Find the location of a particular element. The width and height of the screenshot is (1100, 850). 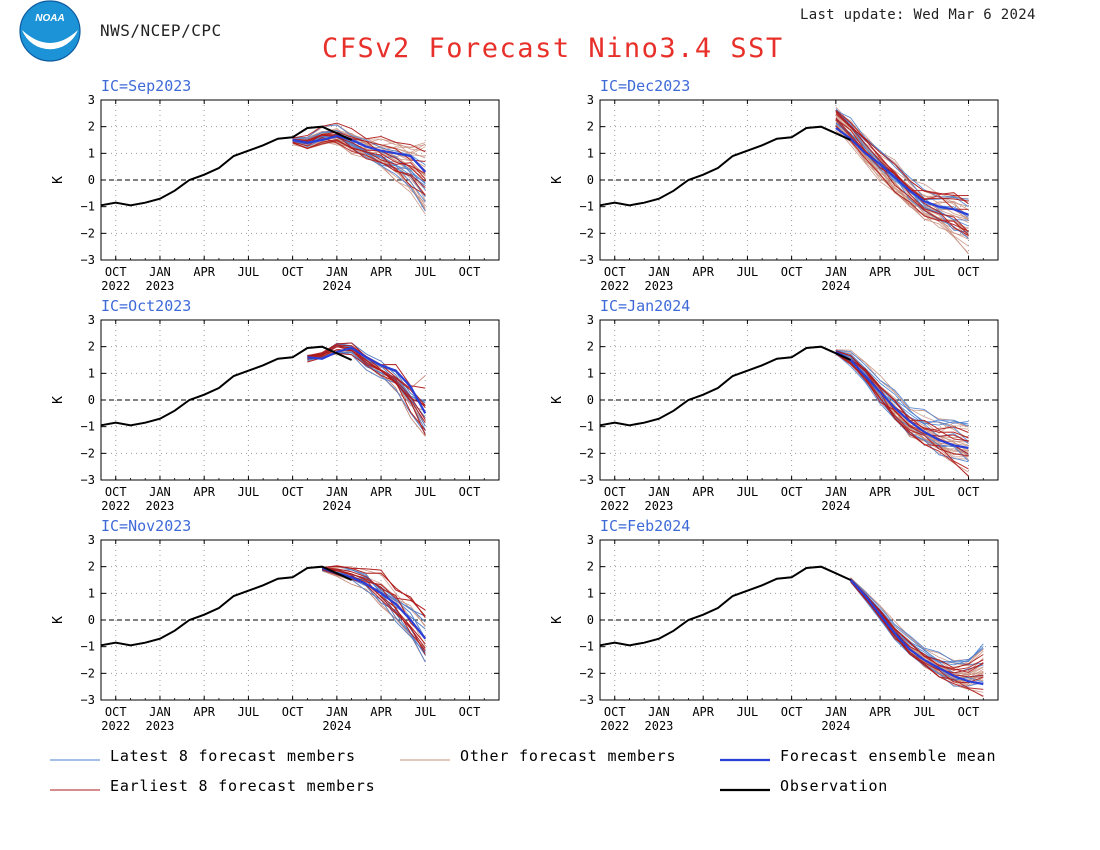

noaa-logo-ring is located at coordinates (50, 31).